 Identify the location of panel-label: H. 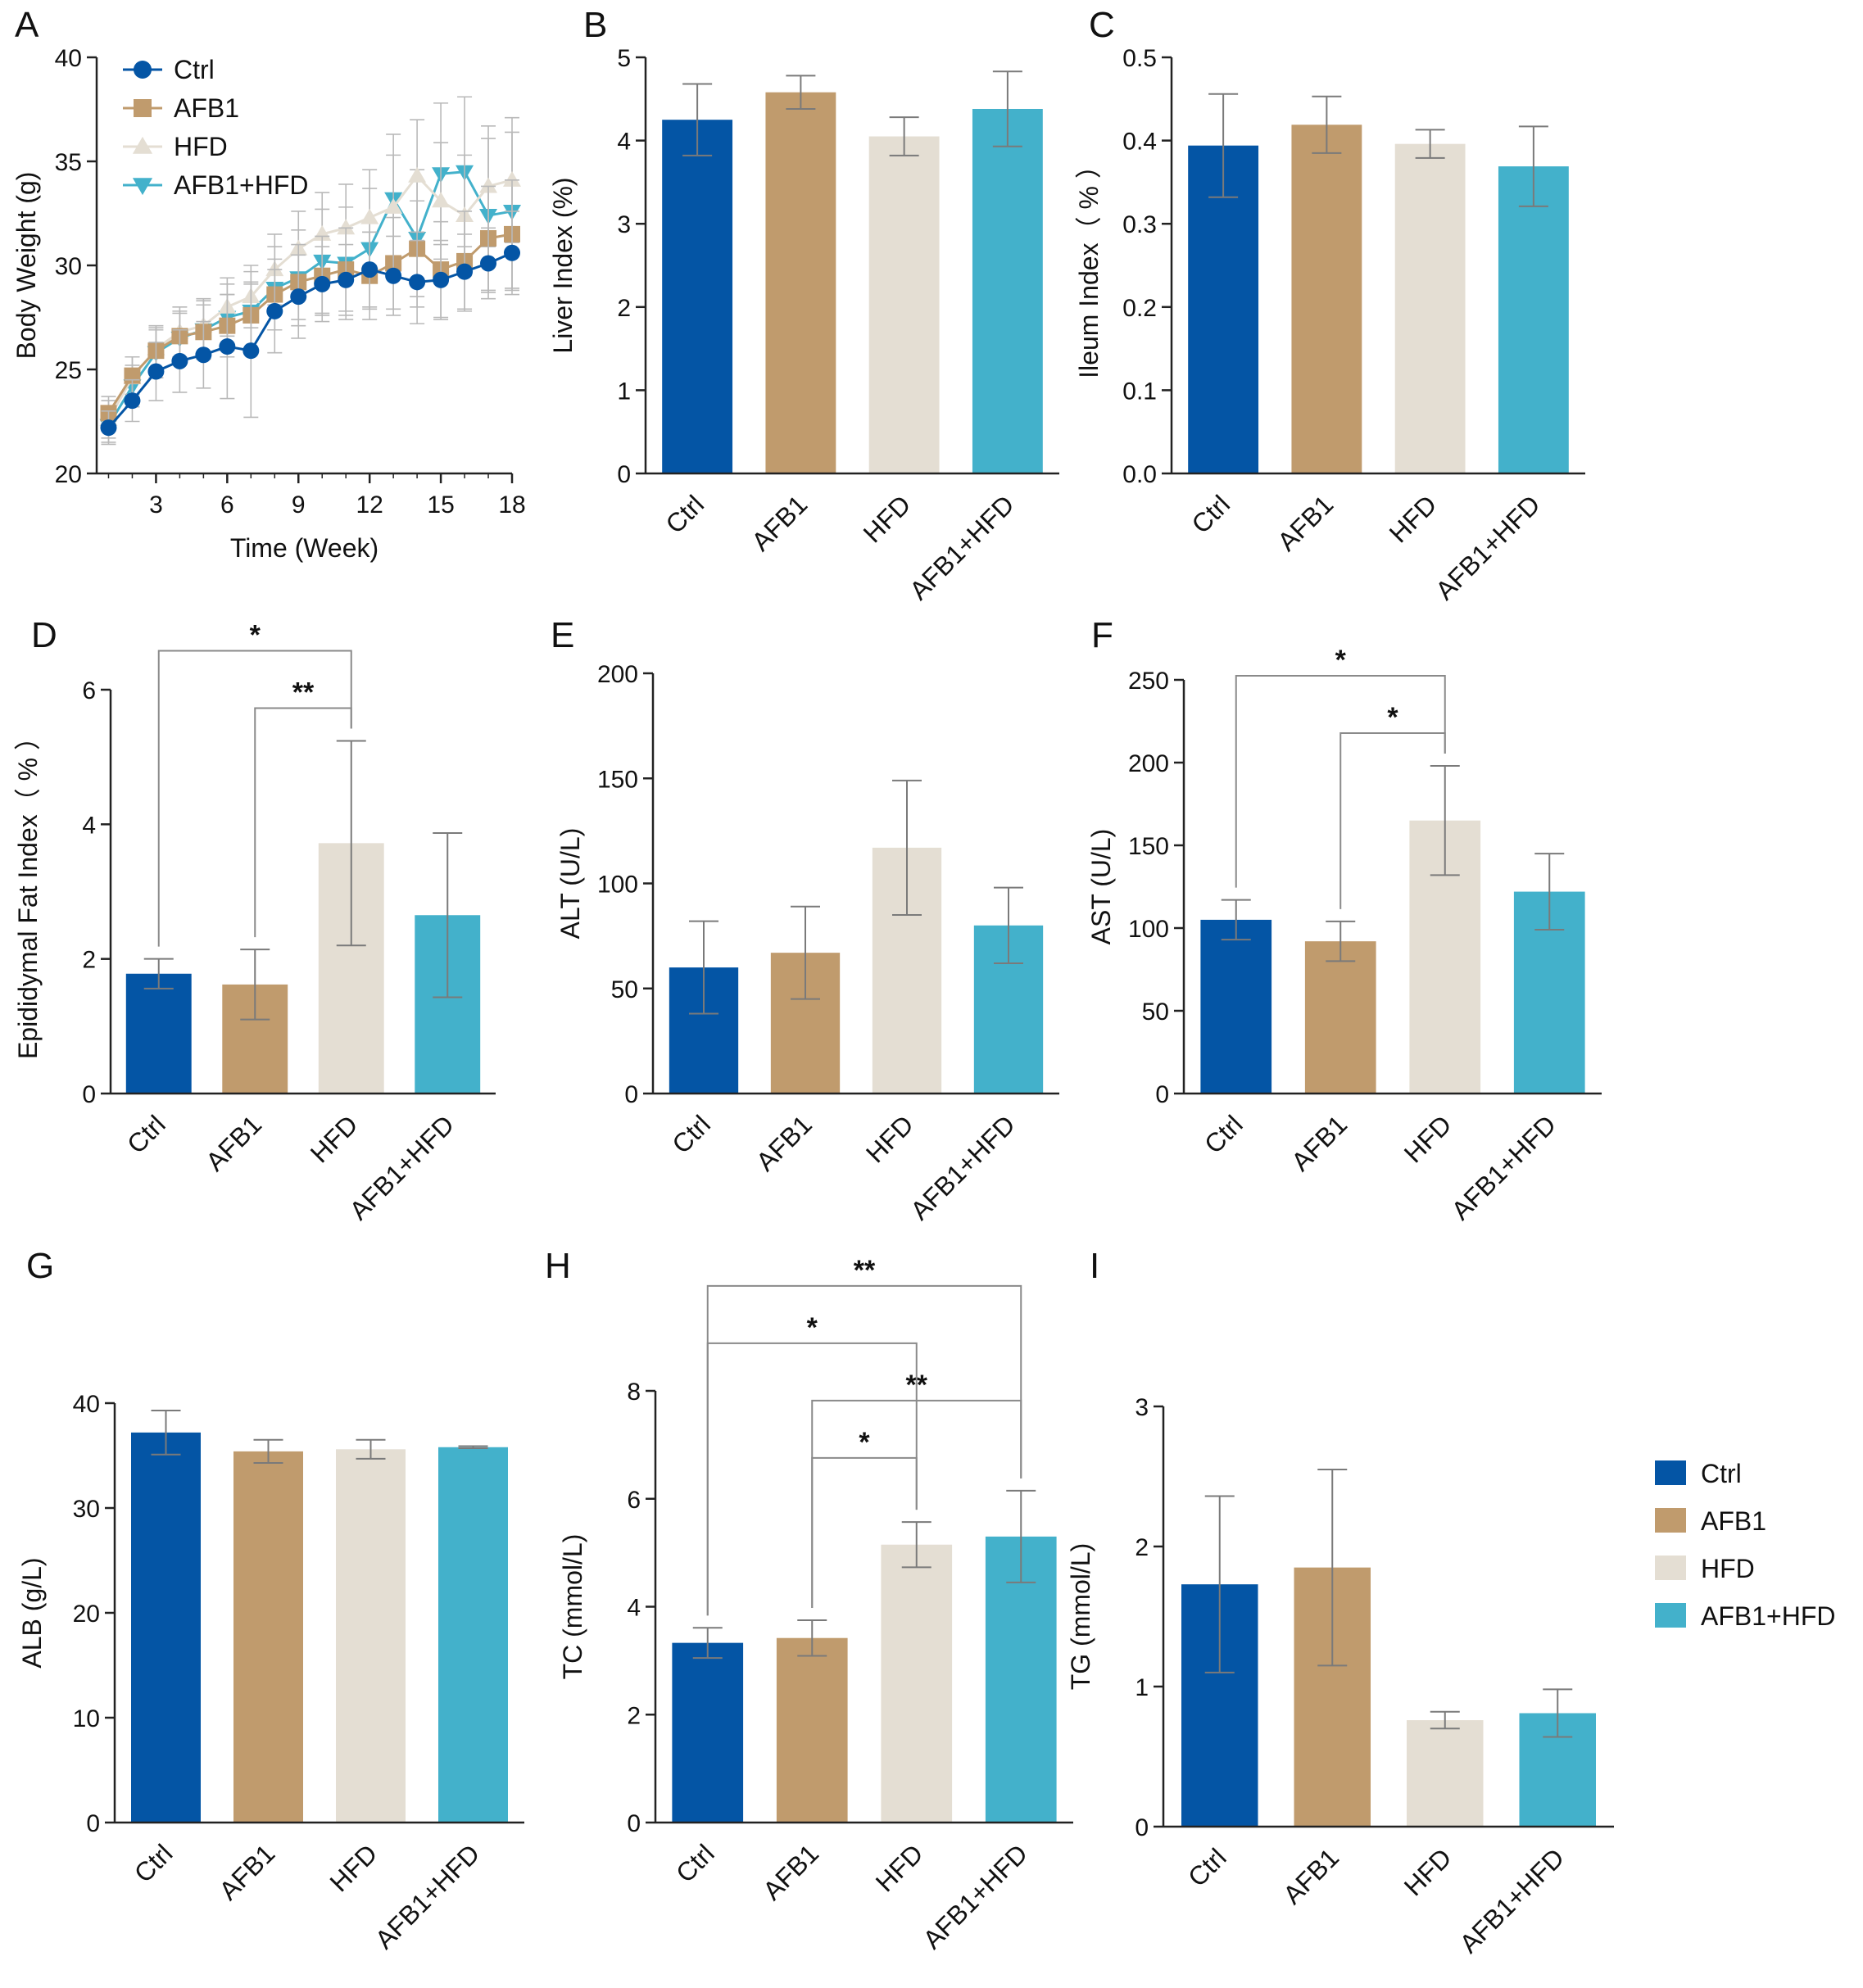
(558, 1266).